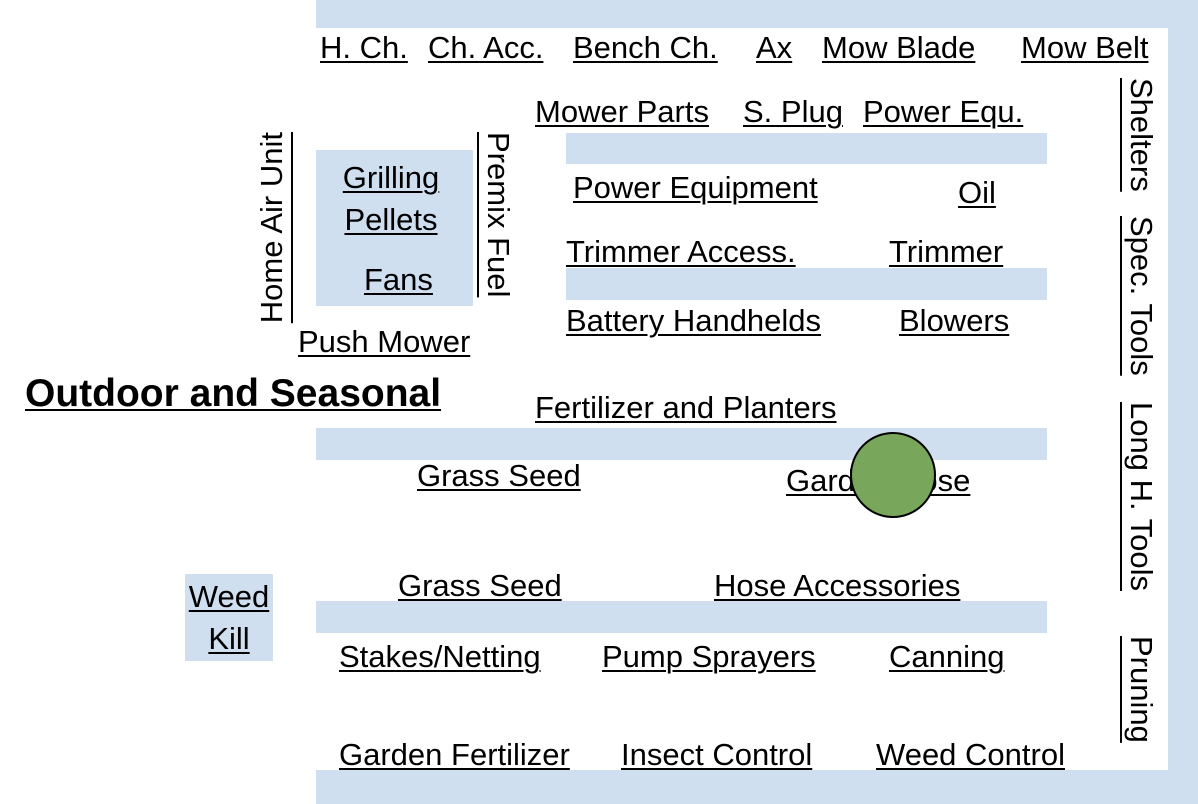 This screenshot has height=804, width=1198. I want to click on aisle-label-spec-tools: Spec. Tools, so click(1141, 296).